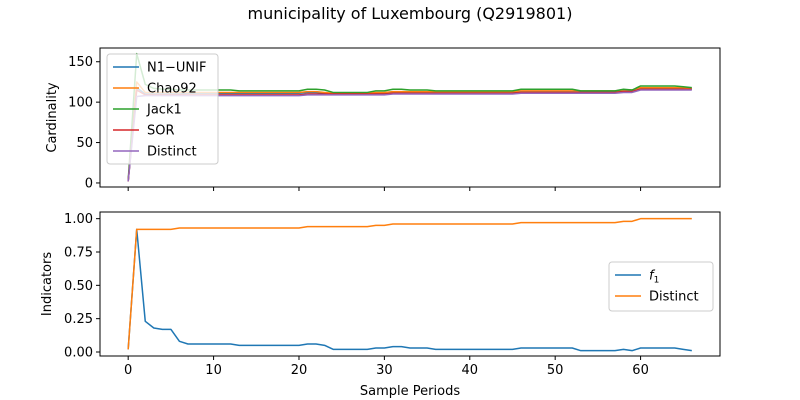 The image size is (800, 400). Describe the element at coordinates (640, 370) in the screenshot. I see `x-tick-label: 60` at that location.